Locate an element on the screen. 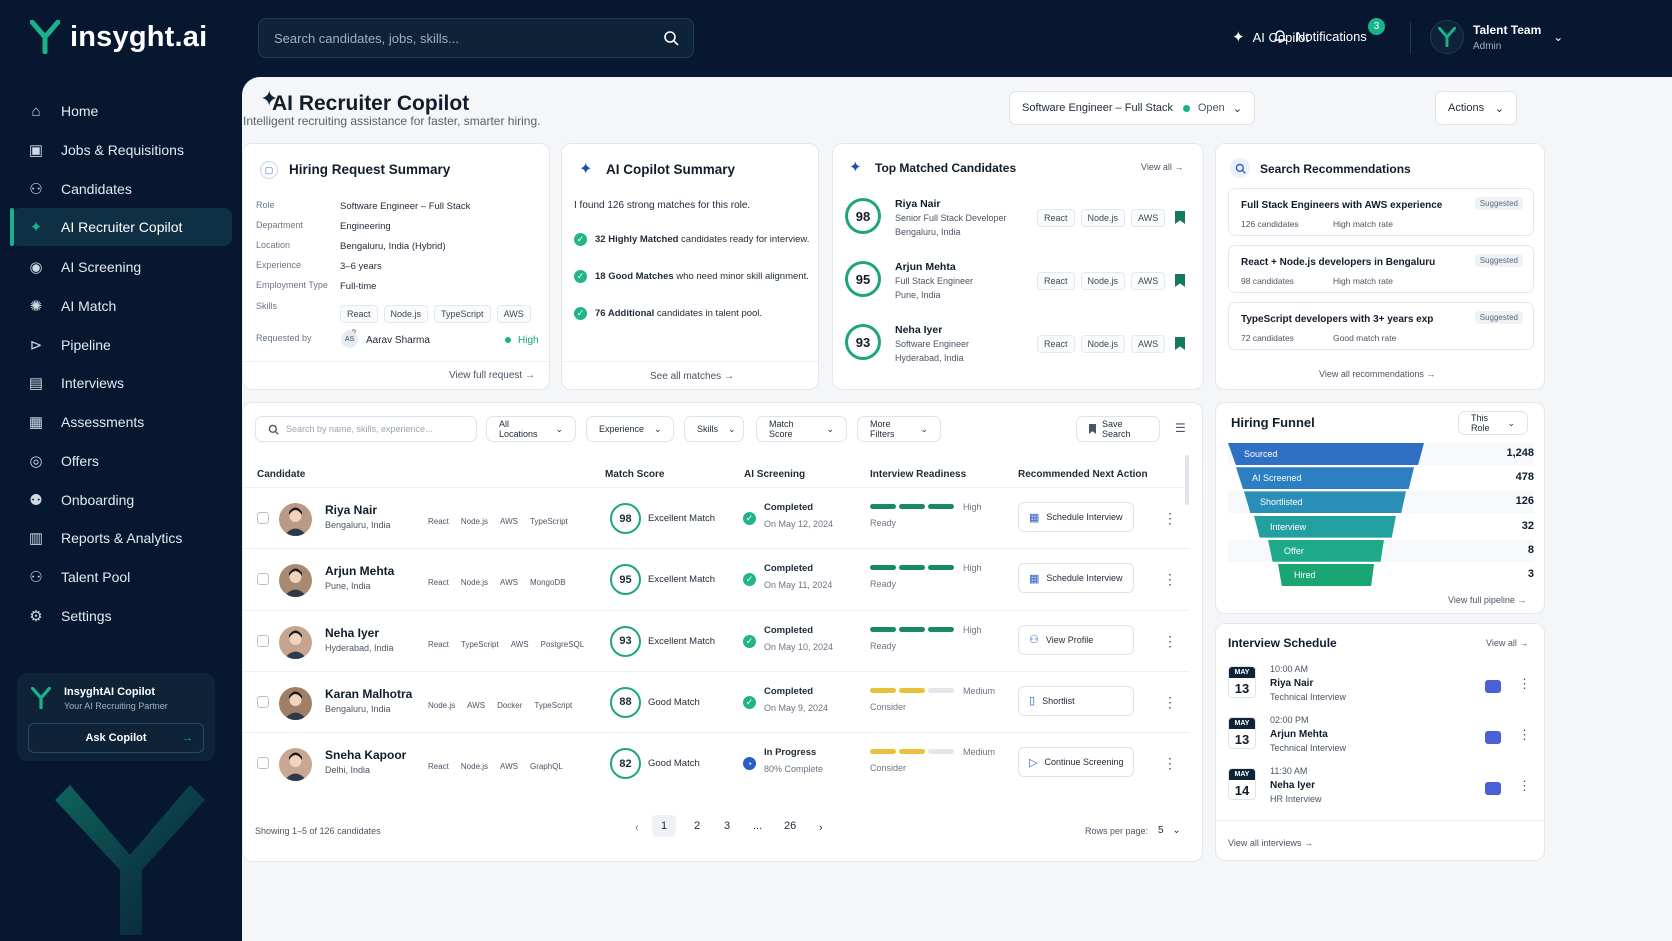  ai-copilot-button: ✦ AI Copilot is located at coordinates (1270, 37).